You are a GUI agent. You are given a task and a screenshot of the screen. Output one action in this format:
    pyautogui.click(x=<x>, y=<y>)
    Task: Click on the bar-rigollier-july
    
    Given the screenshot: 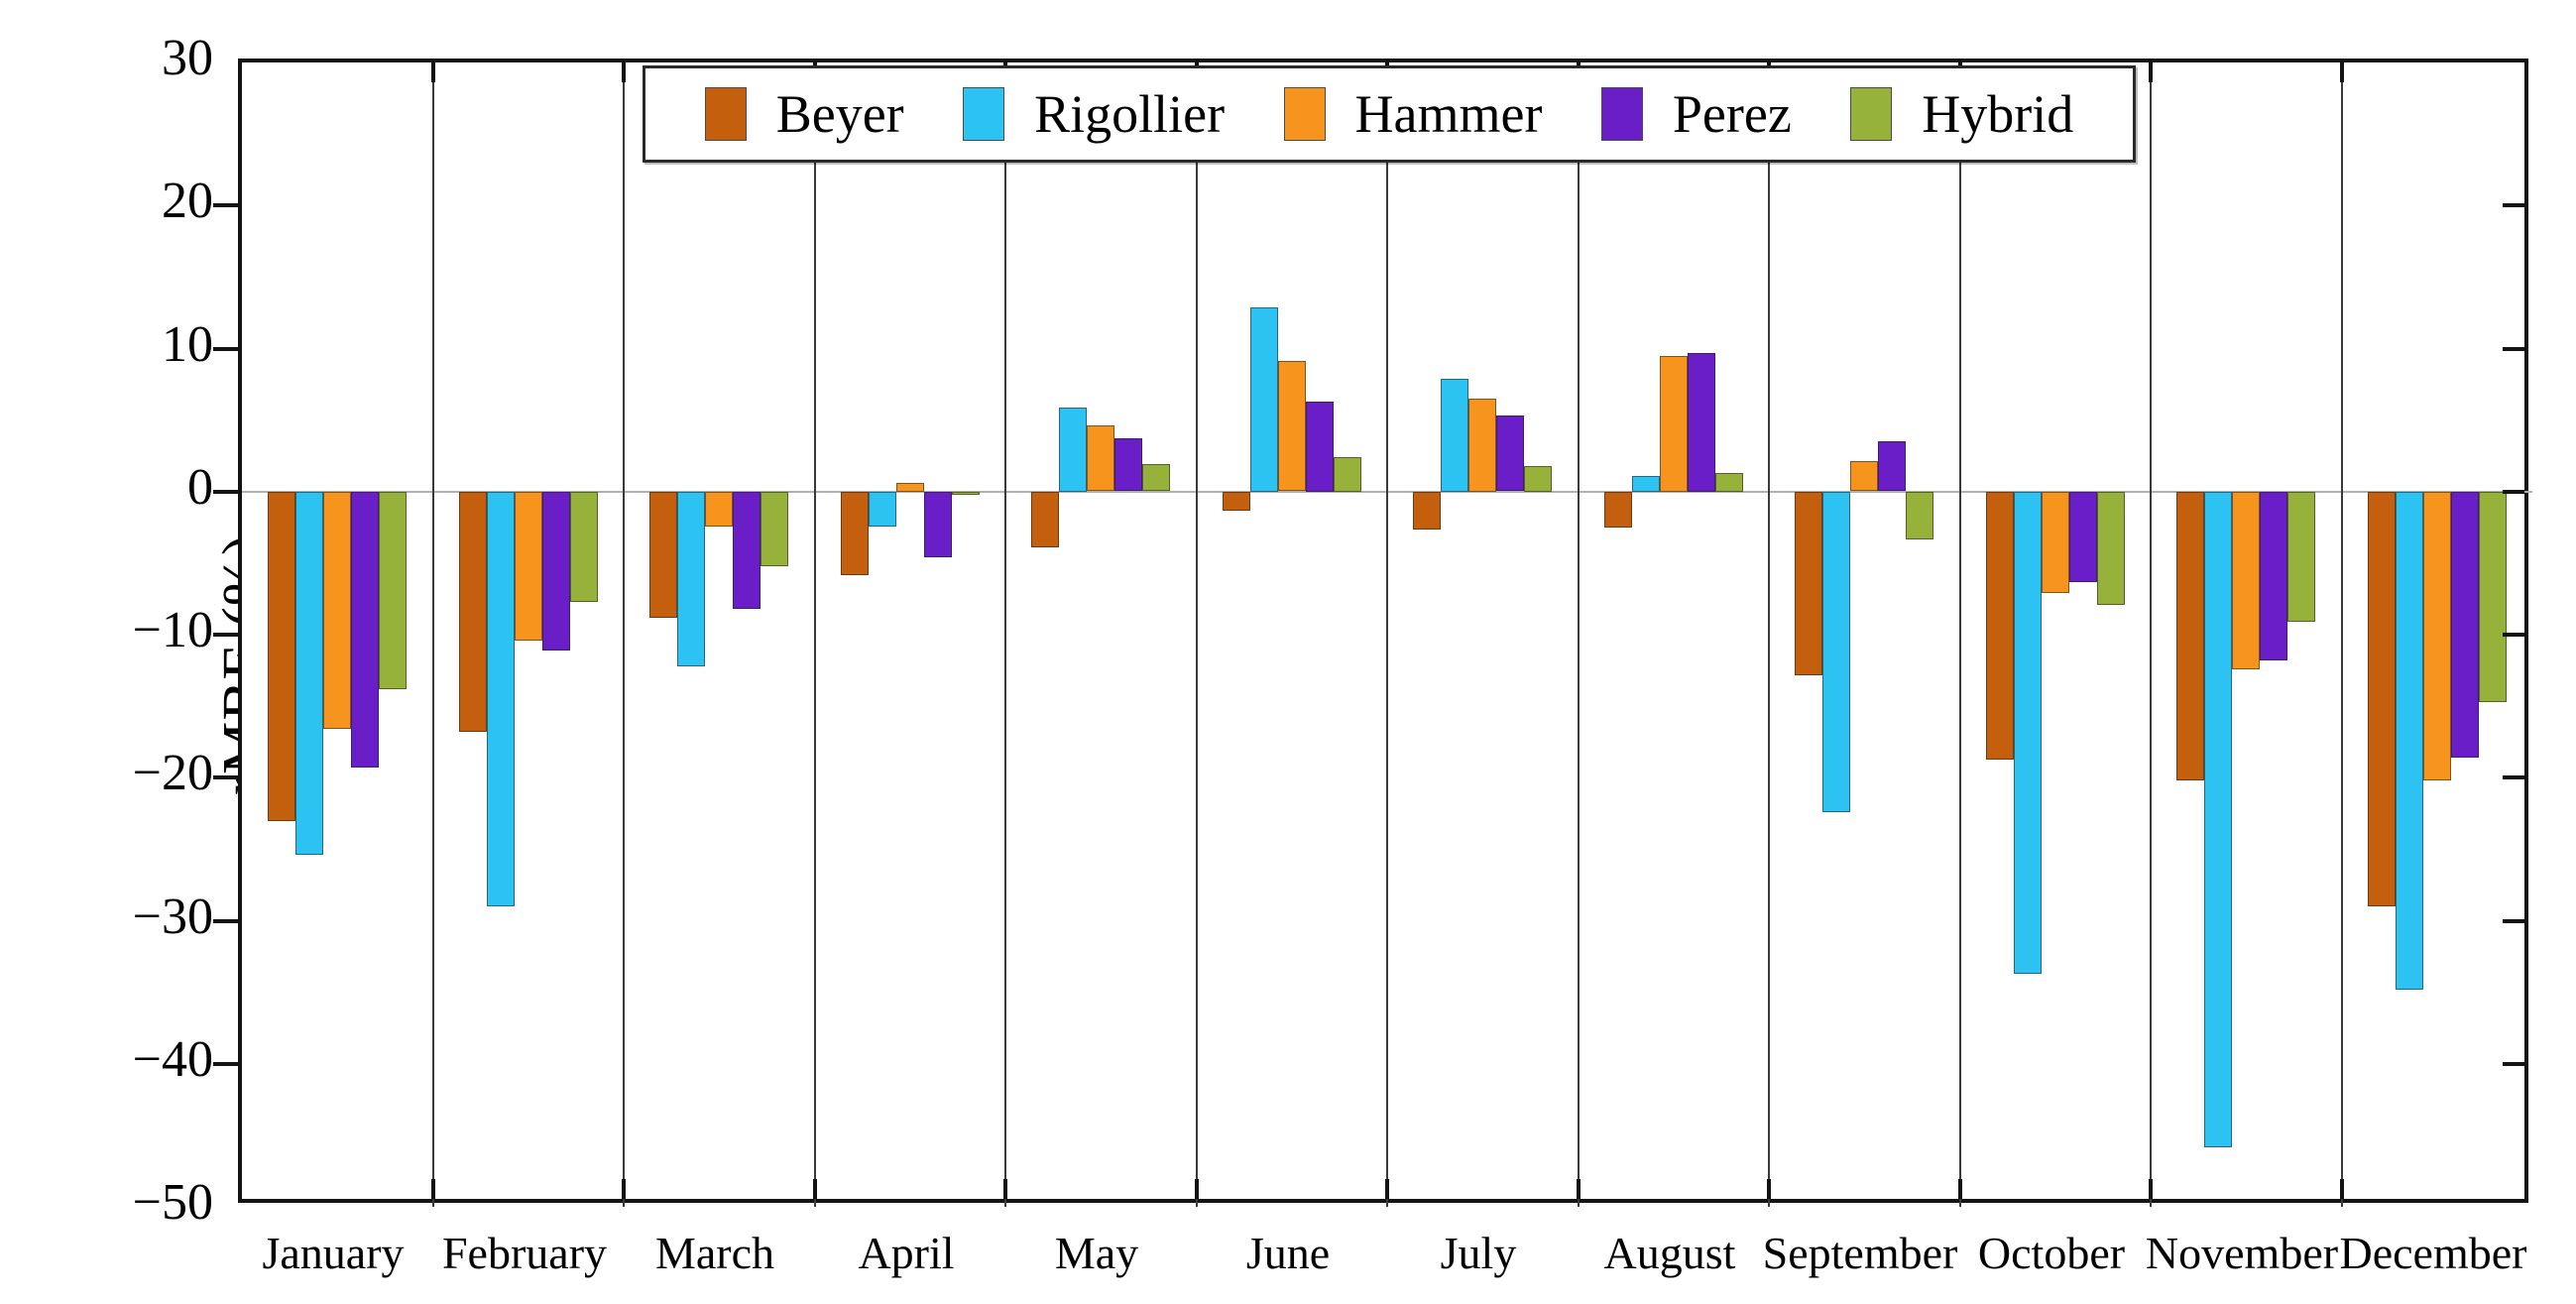 What is the action you would take?
    pyautogui.click(x=1455, y=435)
    